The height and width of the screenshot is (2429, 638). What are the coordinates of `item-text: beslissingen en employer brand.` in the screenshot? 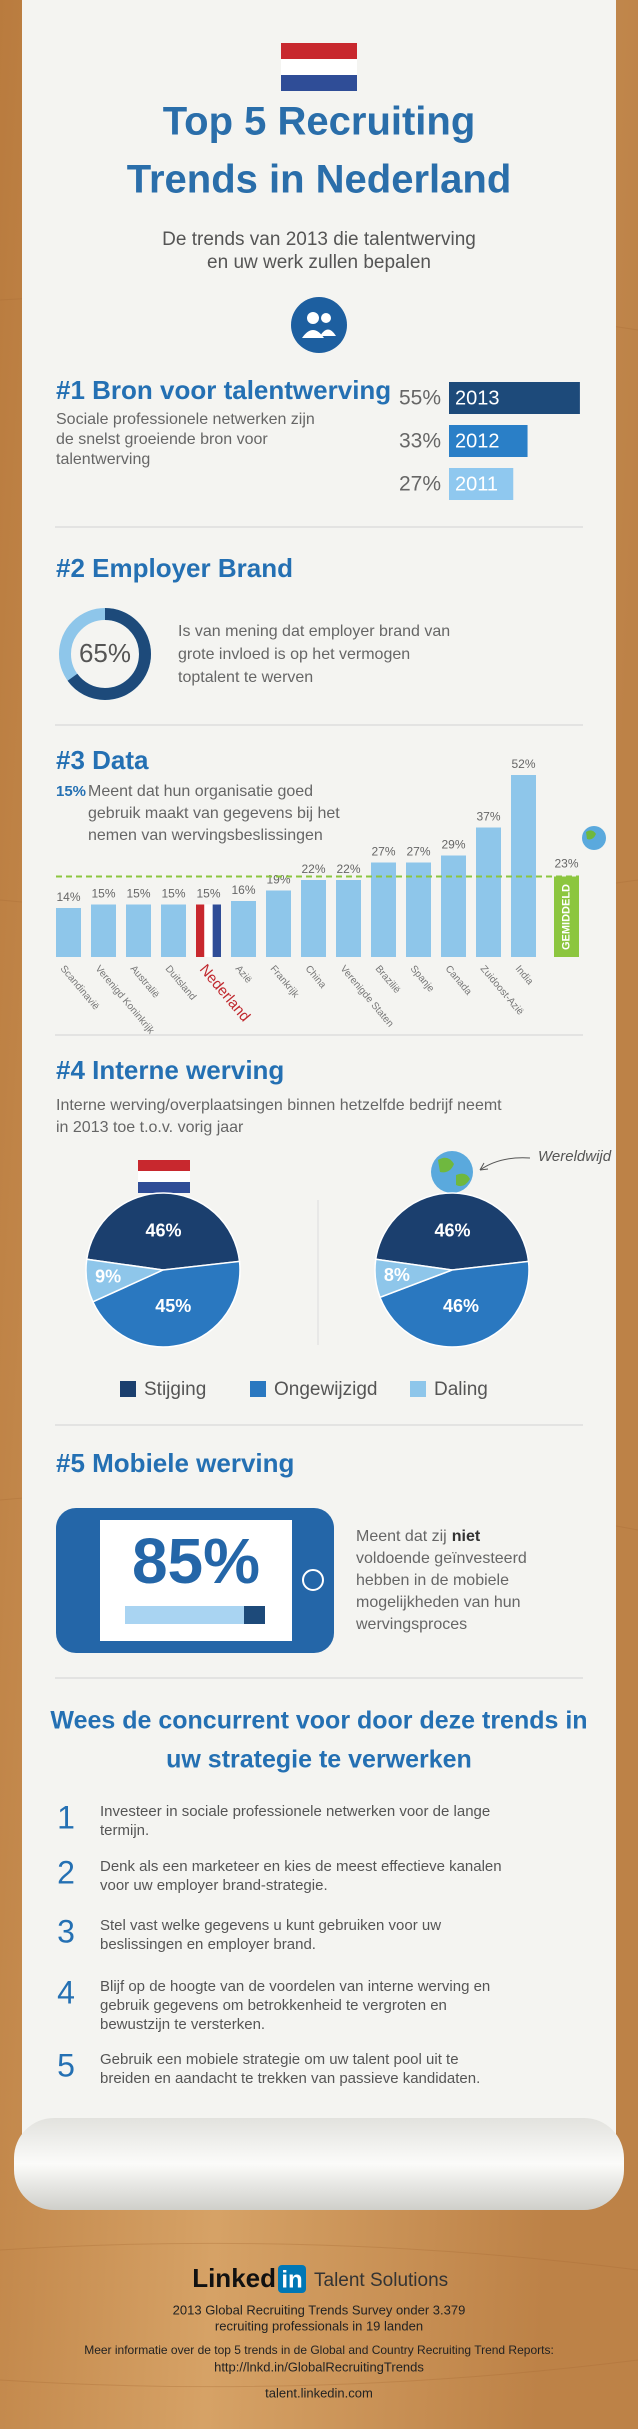 It's located at (208, 1944).